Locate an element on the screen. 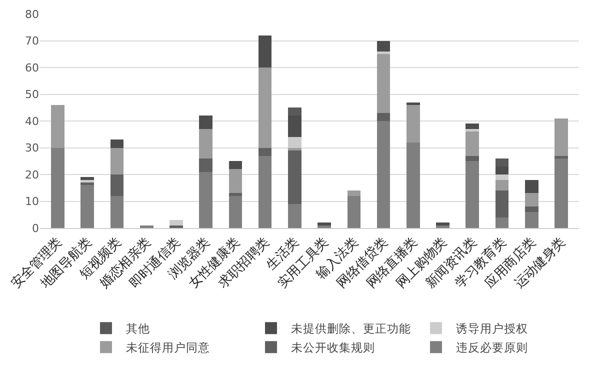 This screenshot has width=589, height=370. legend-label: 诱导用户授权 is located at coordinates (492, 329).